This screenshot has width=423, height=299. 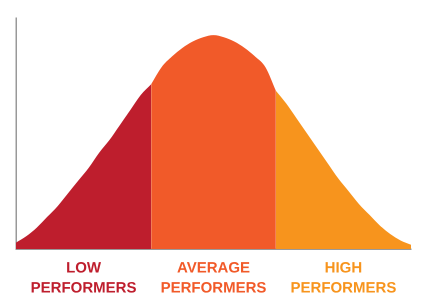 What do you see at coordinates (343, 278) in the screenshot?
I see `series-label: HIGH PERFORMERS` at bounding box center [343, 278].